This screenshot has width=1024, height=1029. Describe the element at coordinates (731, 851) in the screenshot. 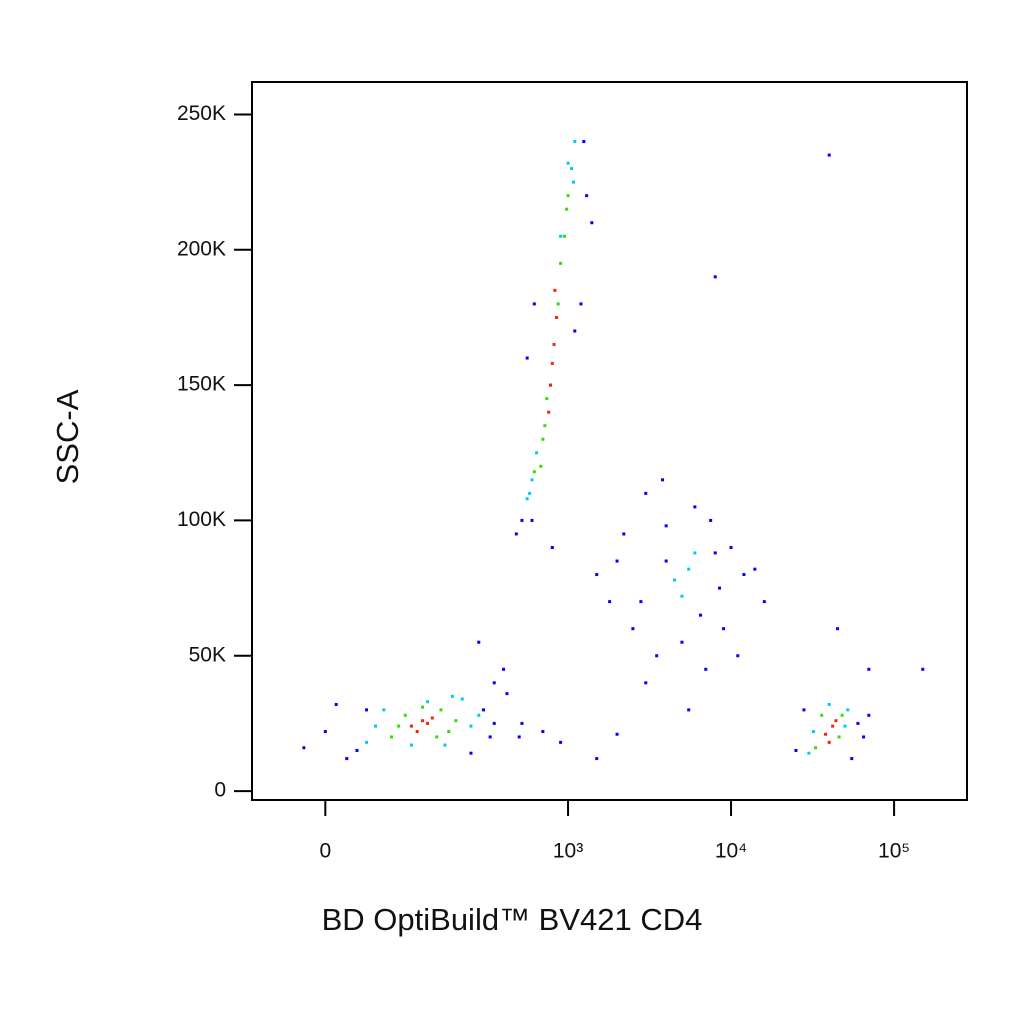

I see `x-tick-label: 10⁴` at that location.